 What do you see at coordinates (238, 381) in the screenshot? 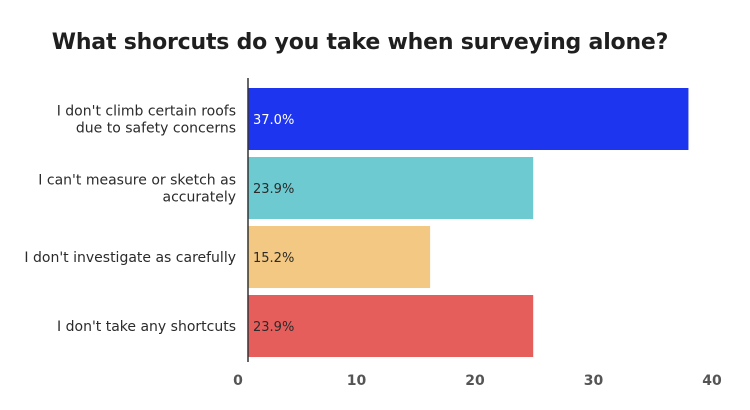
I see `x-tick-0: 0` at bounding box center [238, 381].